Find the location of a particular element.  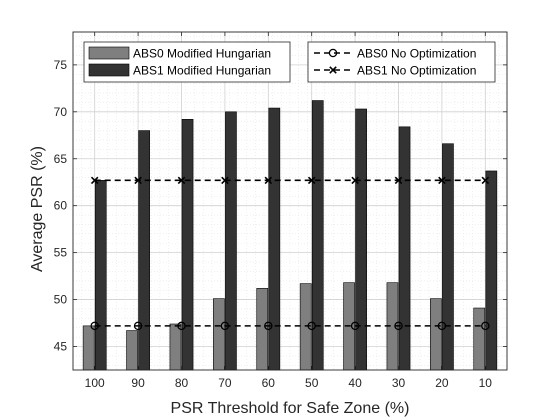

x-tick-label: 100 is located at coordinates (95, 383).